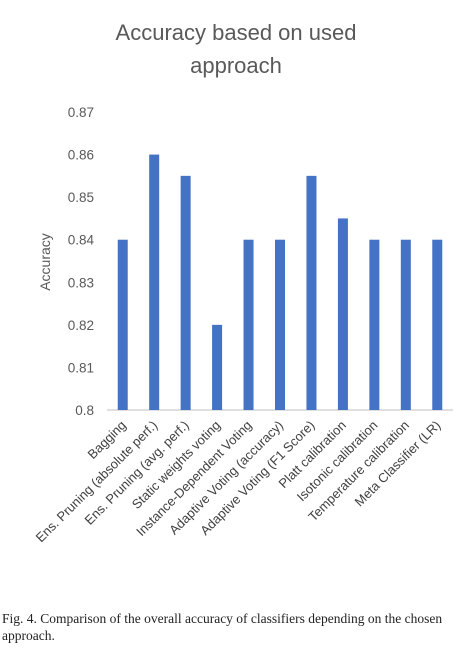 This screenshot has height=650, width=474. What do you see at coordinates (81, 112) in the screenshot?
I see `y-tick-label: 0.87` at bounding box center [81, 112].